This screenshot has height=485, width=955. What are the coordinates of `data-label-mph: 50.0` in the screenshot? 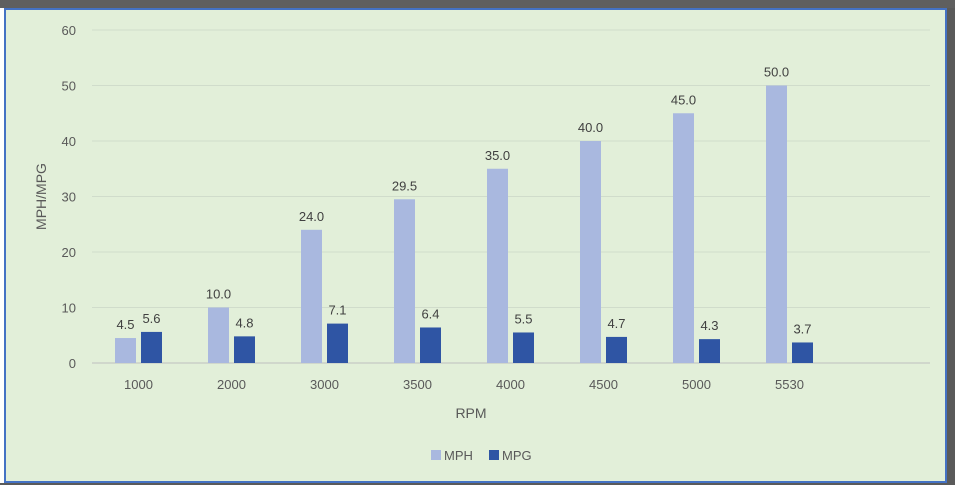 It's located at (776, 72).